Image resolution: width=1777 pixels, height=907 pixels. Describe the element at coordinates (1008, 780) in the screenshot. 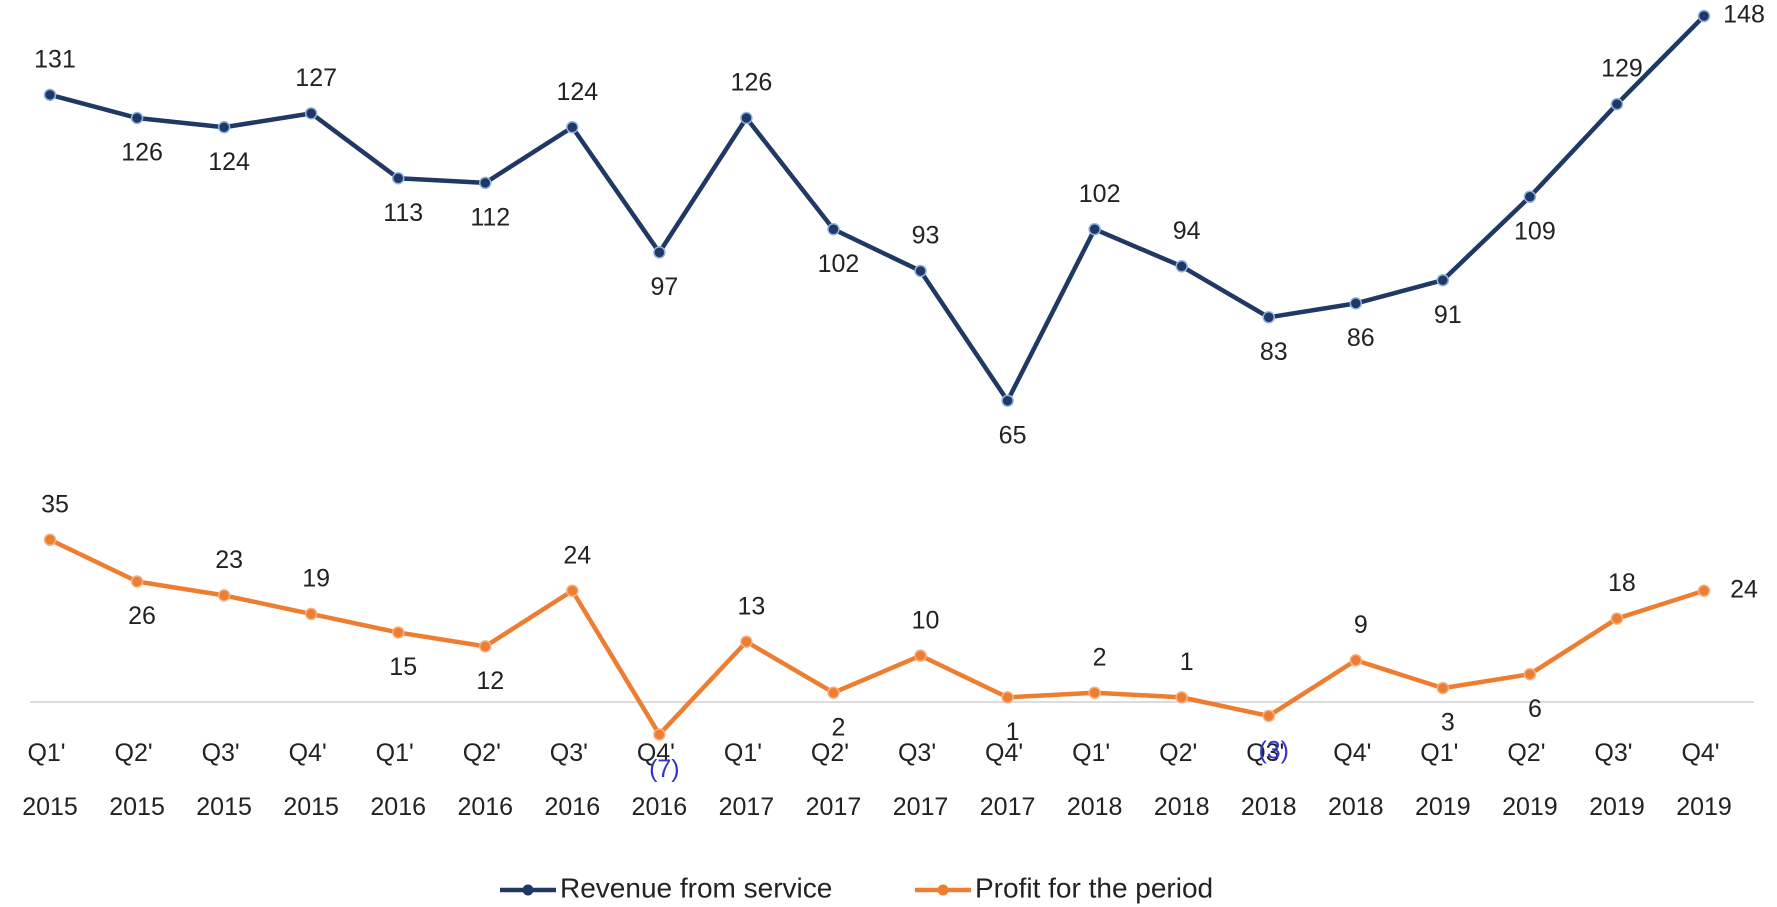

I see `x-tick-label: Q4' 2017` at that location.